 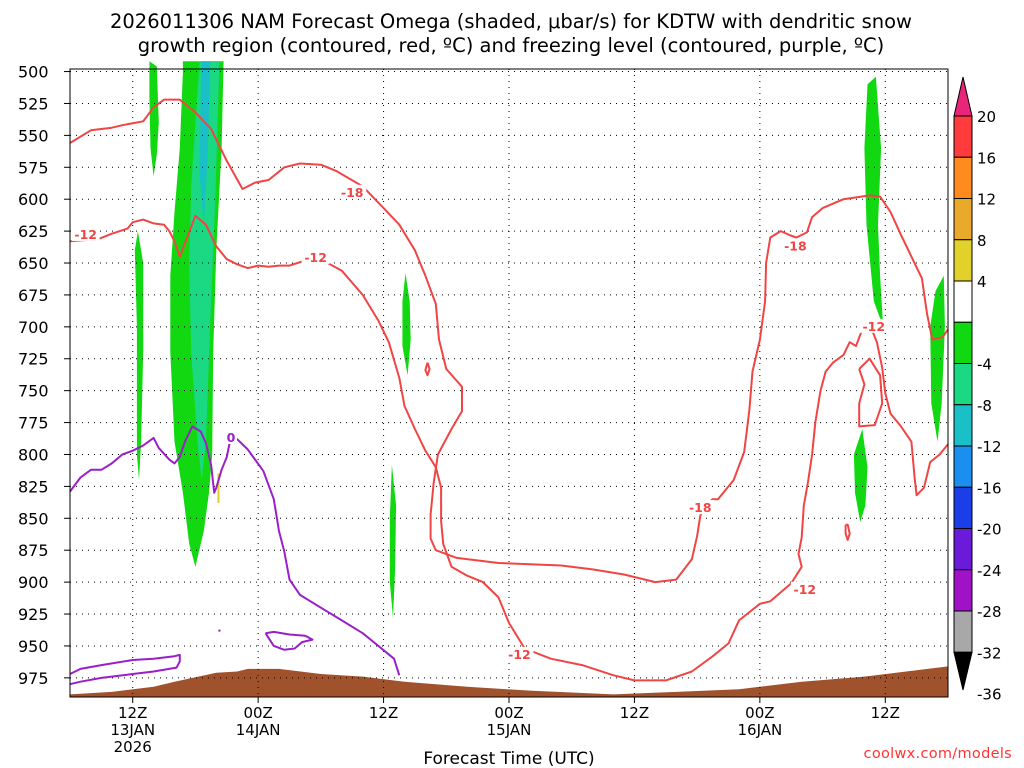 What do you see at coordinates (982, 282) in the screenshot?
I see `colorbar-label: 4` at bounding box center [982, 282].